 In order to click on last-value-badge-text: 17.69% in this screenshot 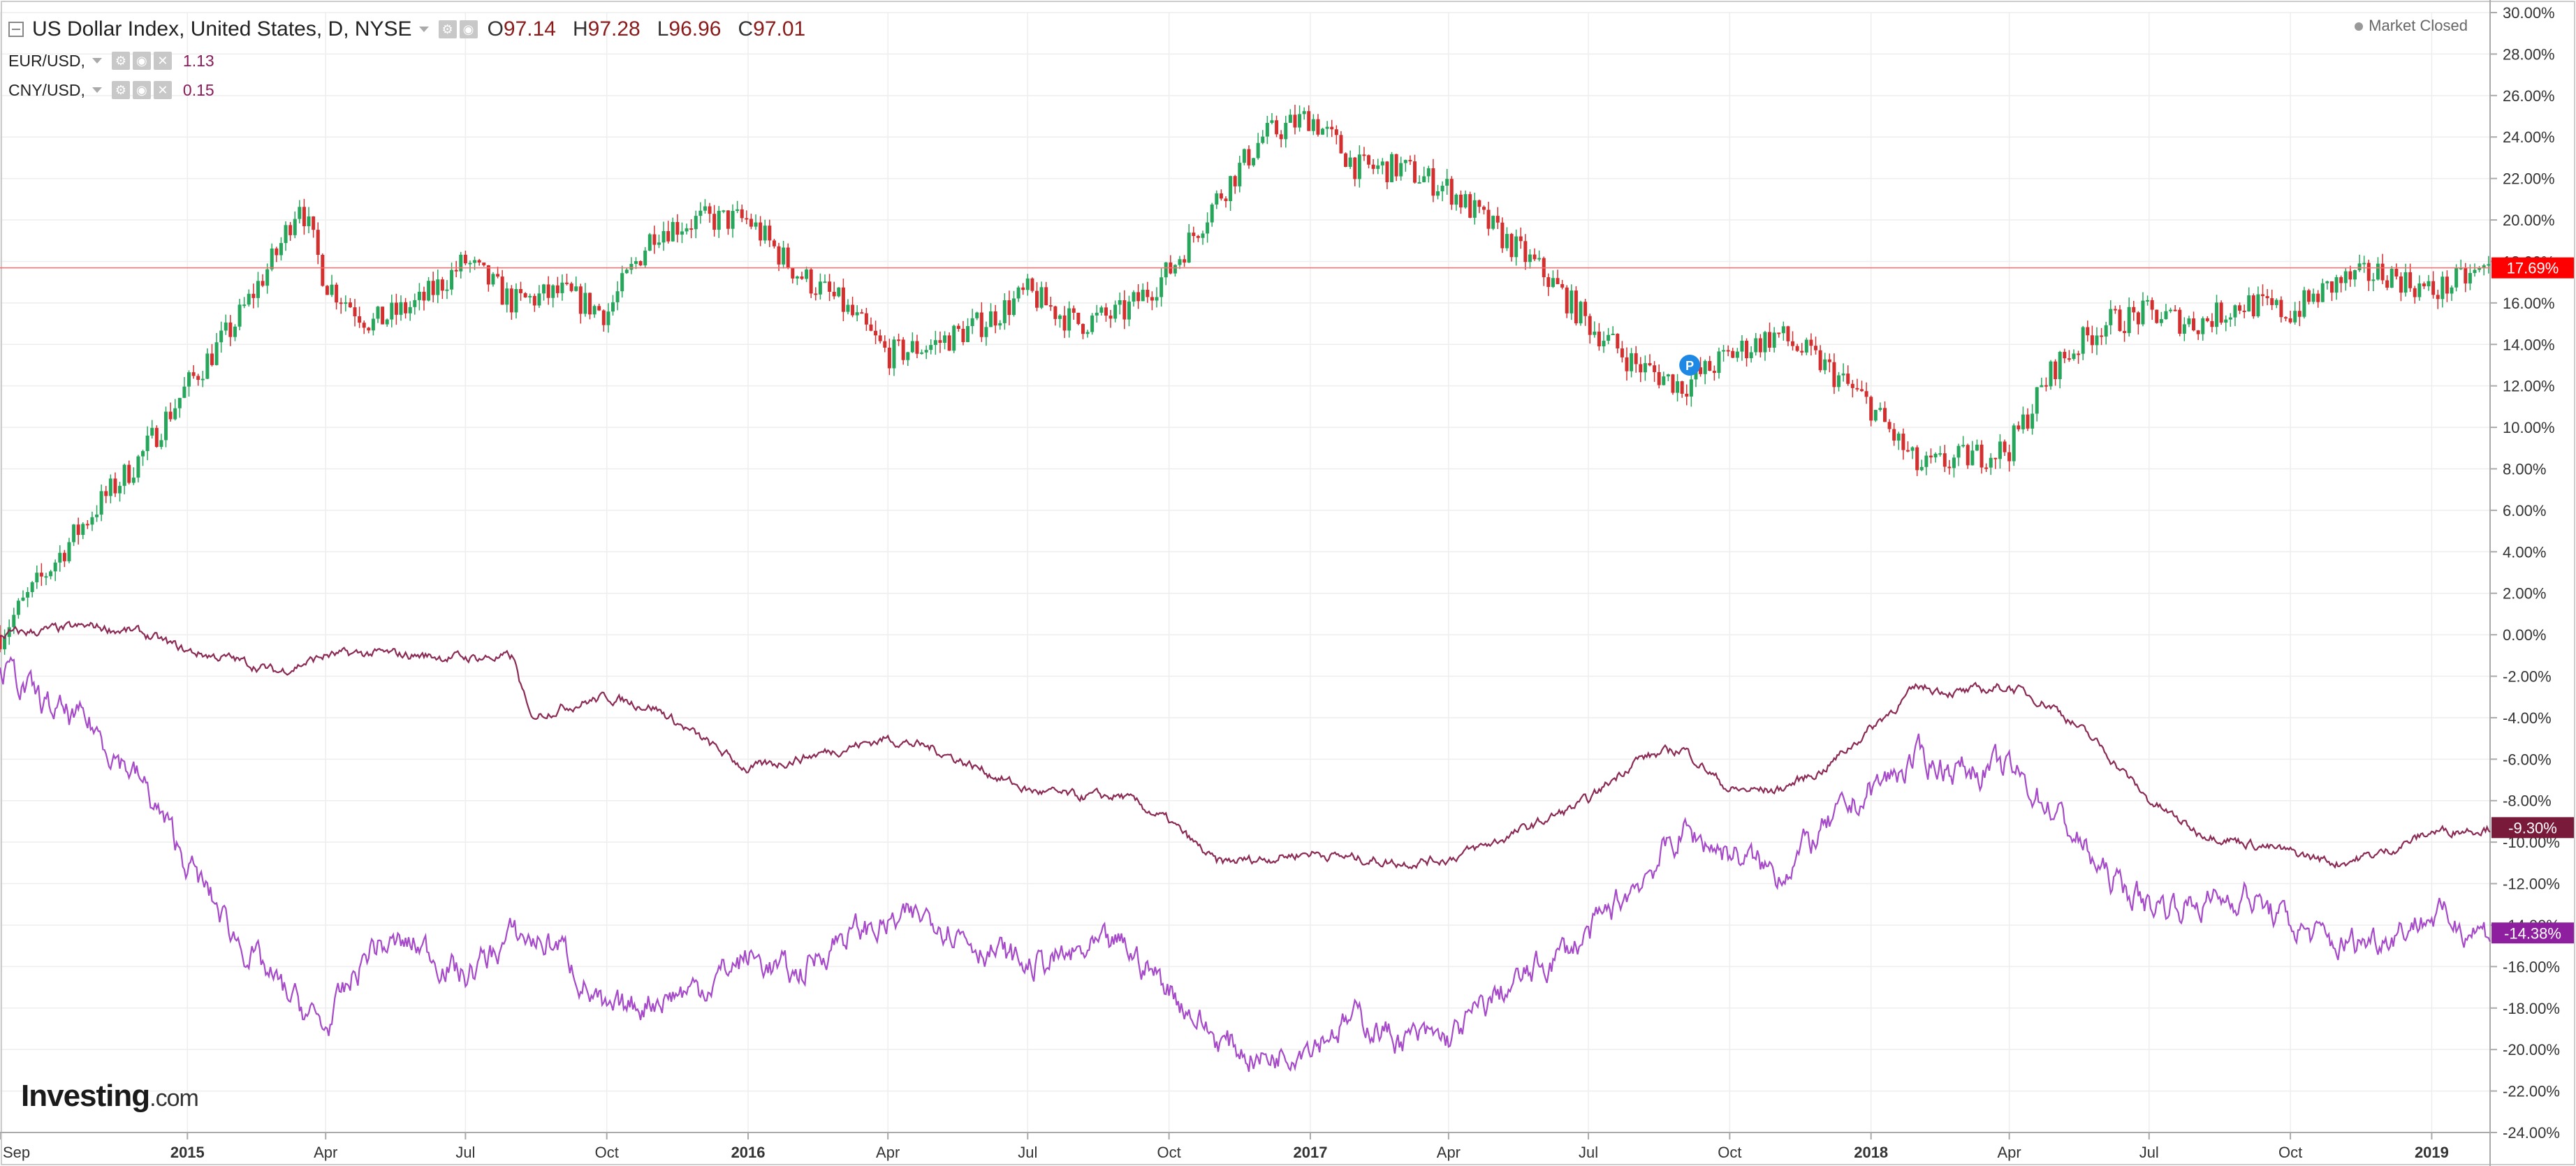, I will do `click(2533, 268)`.